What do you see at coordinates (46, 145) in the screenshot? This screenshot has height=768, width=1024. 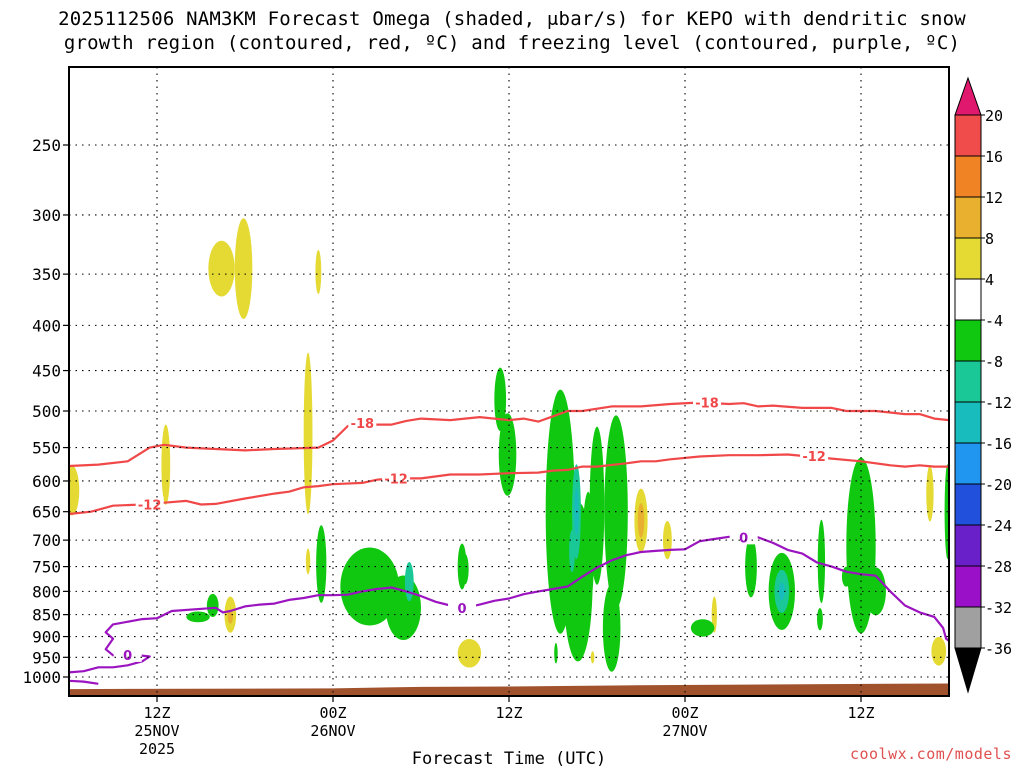 I see `ytick-label-250: 250` at bounding box center [46, 145].